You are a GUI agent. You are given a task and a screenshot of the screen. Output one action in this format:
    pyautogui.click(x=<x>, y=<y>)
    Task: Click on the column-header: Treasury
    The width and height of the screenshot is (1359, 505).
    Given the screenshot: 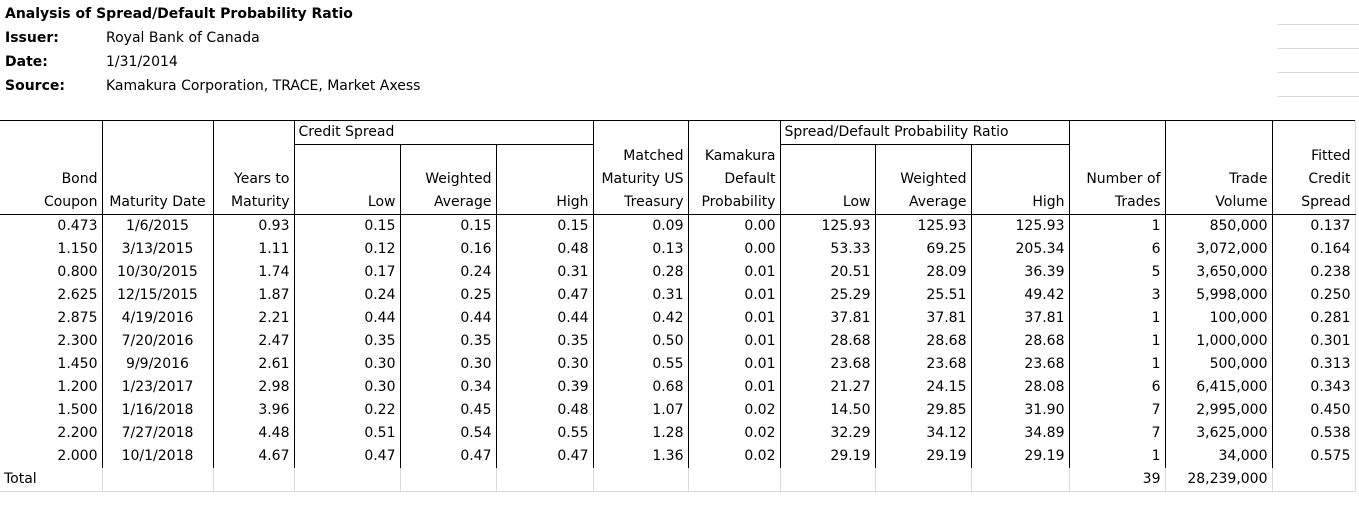 What is the action you would take?
    pyautogui.click(x=640, y=203)
    